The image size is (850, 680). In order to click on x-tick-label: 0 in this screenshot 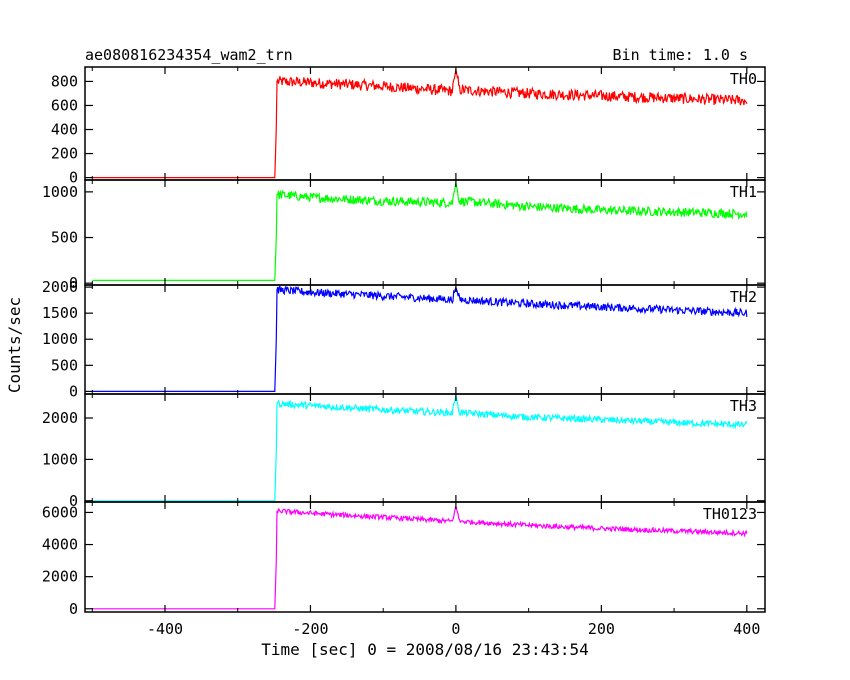, I will do `click(455, 629)`.